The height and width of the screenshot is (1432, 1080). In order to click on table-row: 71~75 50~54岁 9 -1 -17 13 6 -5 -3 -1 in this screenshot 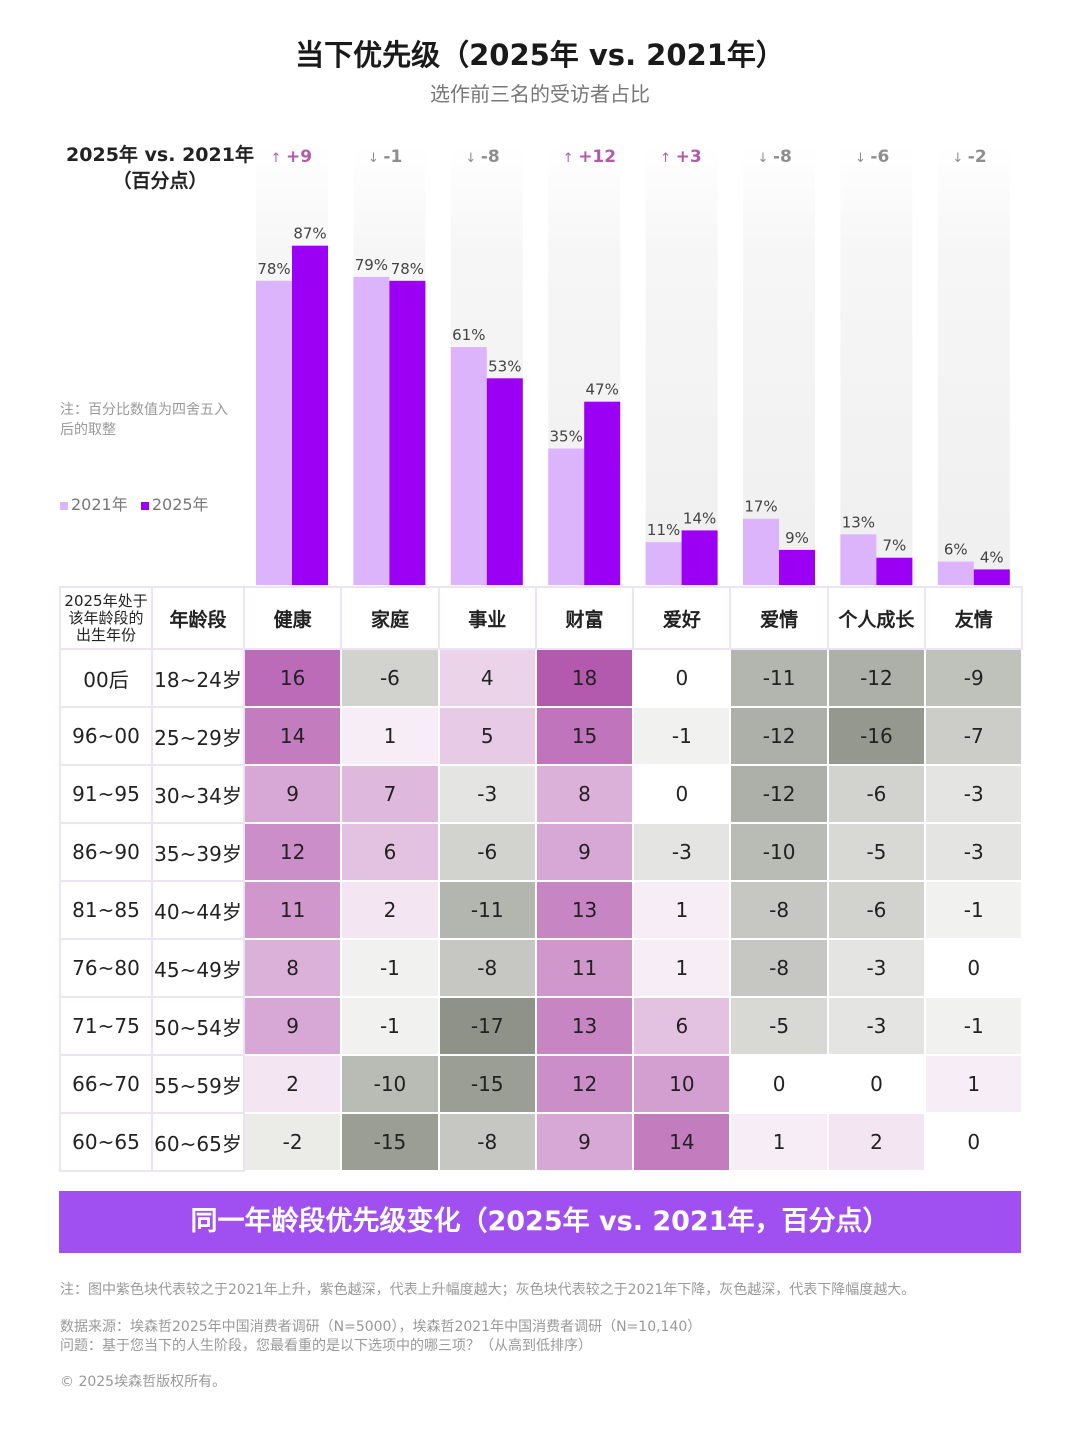, I will do `click(541, 1026)`.